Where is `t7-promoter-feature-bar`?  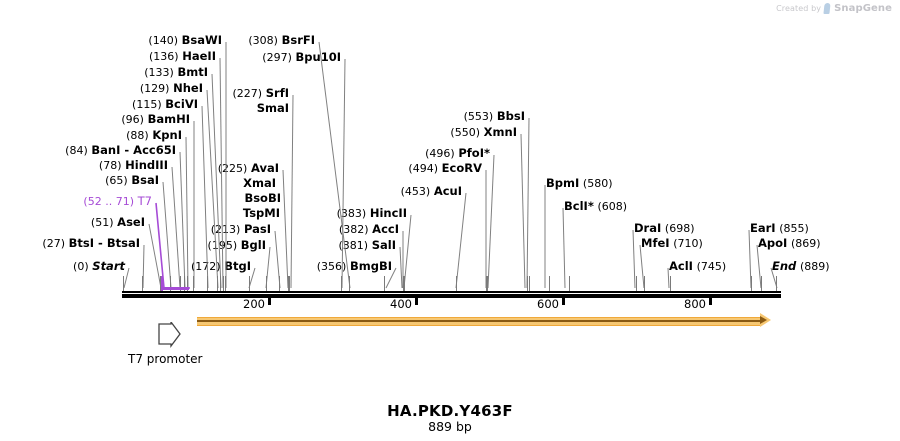
t7-promoter-feature-bar is located at coordinates (174, 288).